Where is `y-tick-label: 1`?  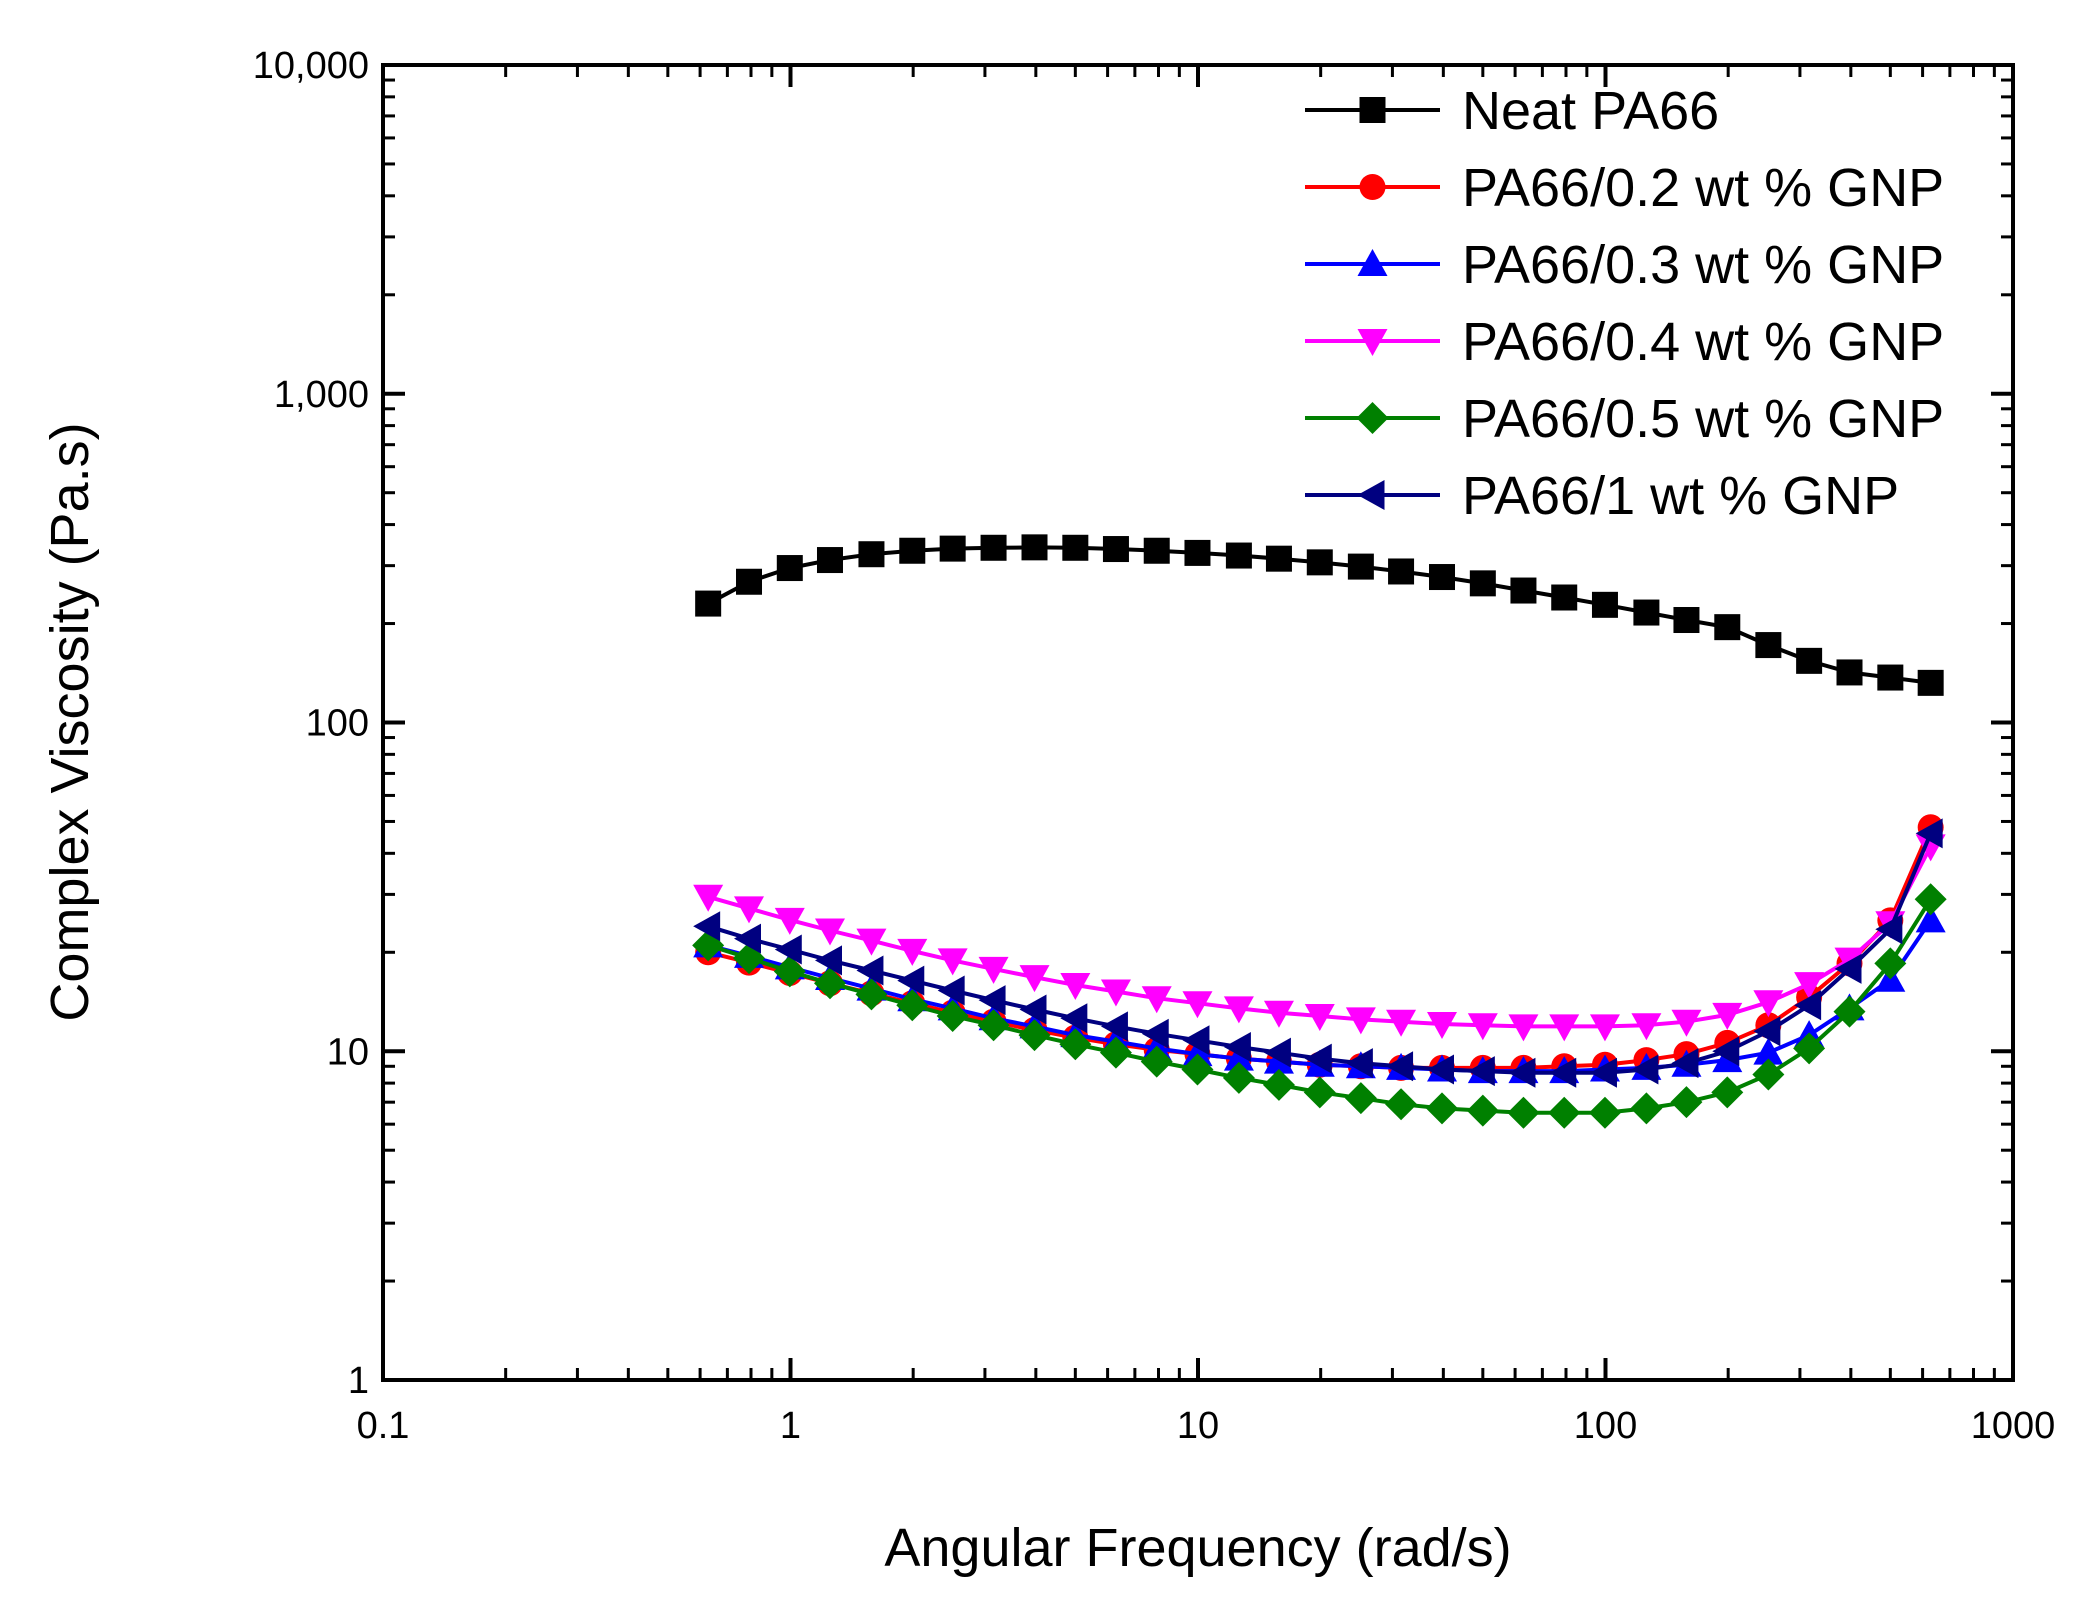
y-tick-label: 1 is located at coordinates (358, 1381).